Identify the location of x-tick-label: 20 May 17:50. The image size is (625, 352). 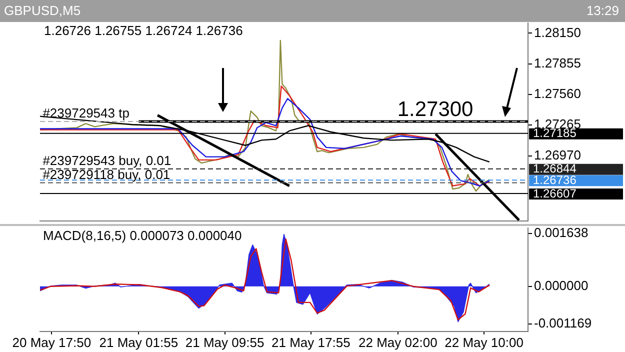
(52, 342).